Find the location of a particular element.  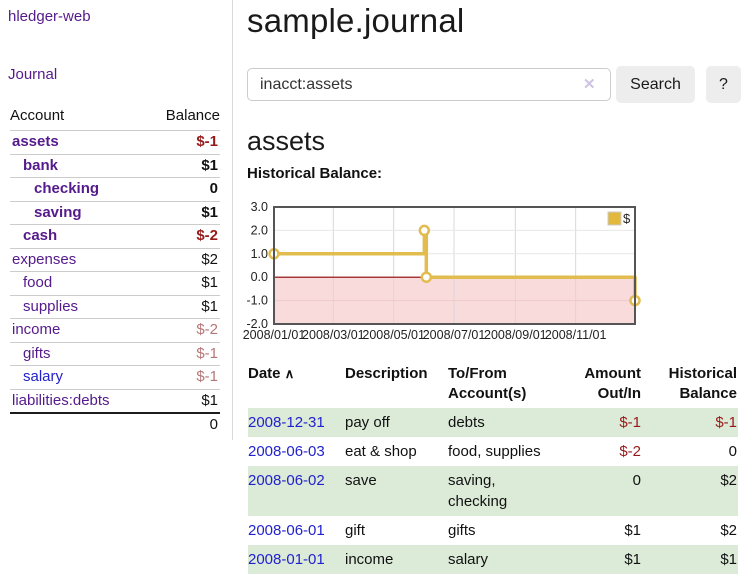

account-row-food: food $1 is located at coordinates (115, 283).